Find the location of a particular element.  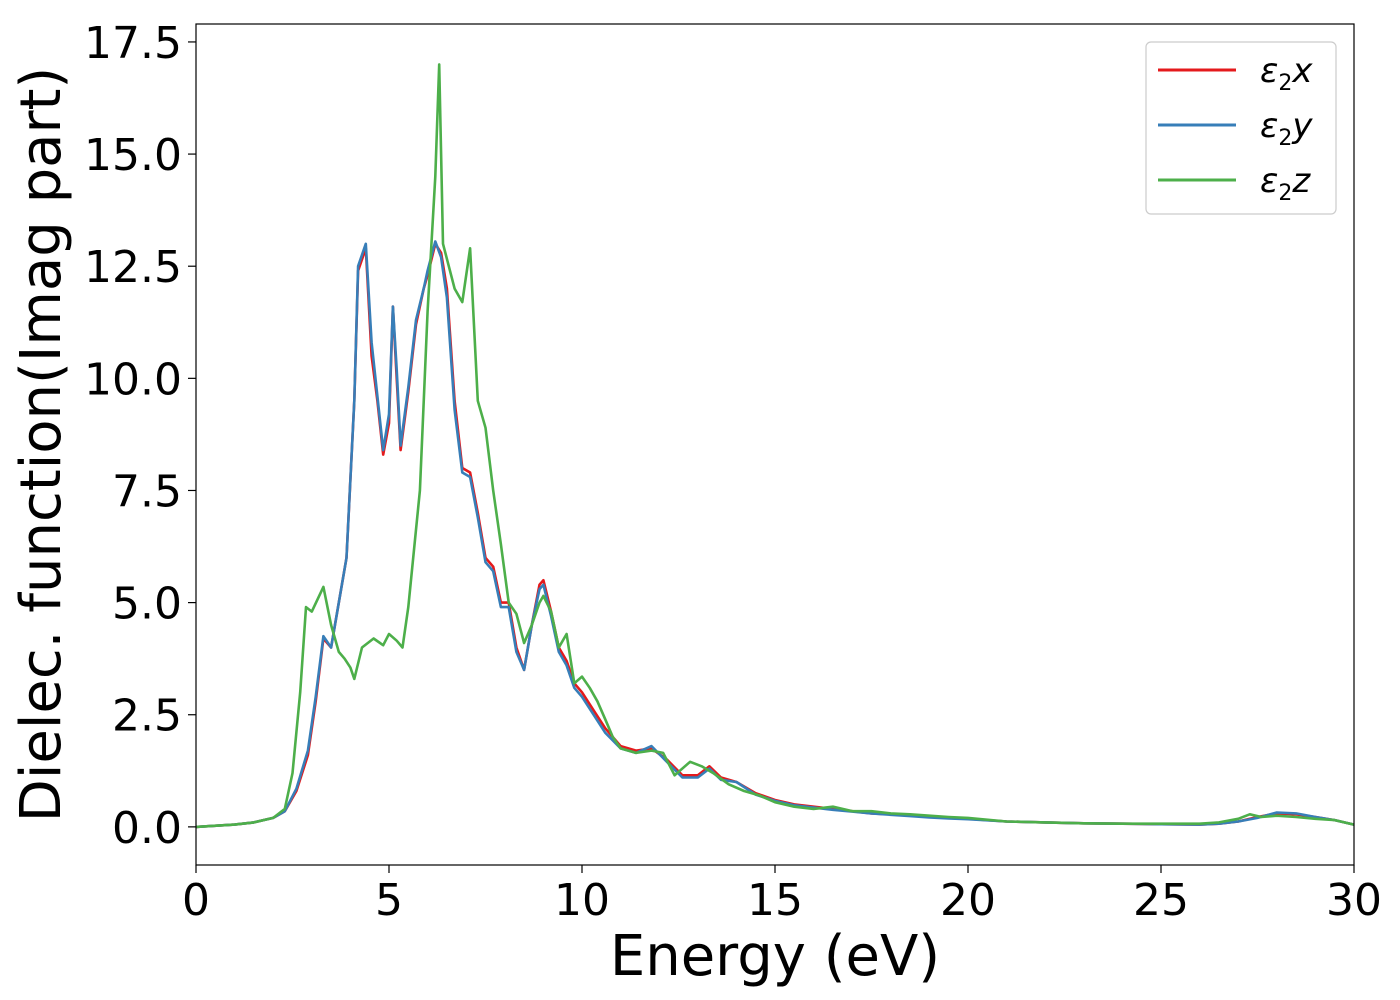

y-tick-label: 0.0 is located at coordinates (147, 828).